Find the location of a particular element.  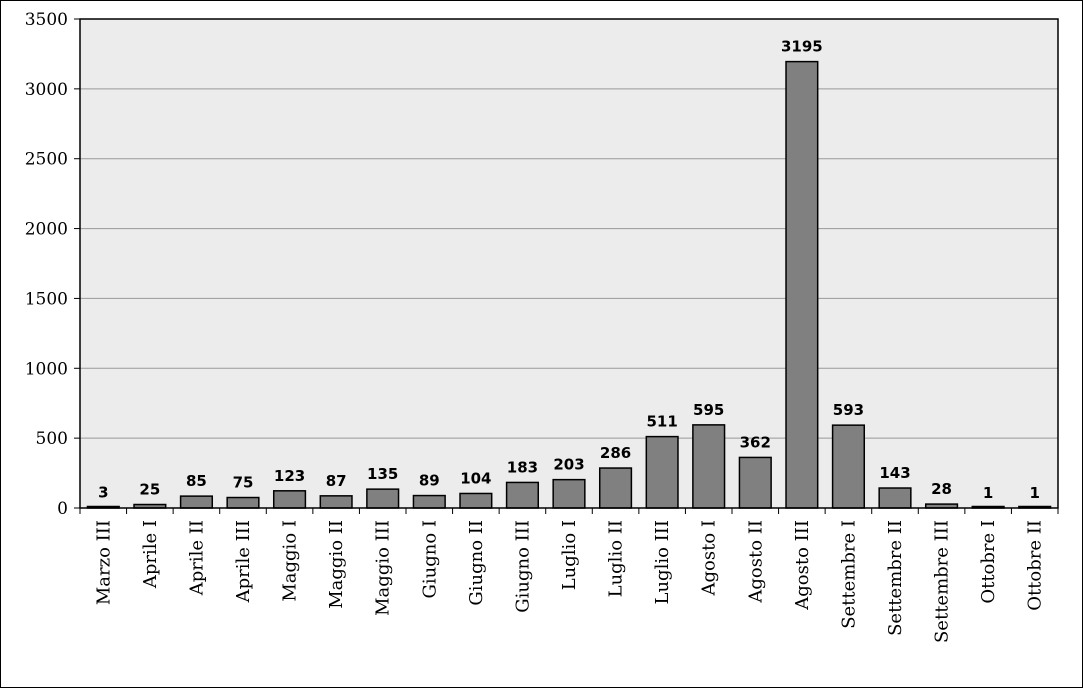

y-tick-label: 1500 is located at coordinates (46, 299).